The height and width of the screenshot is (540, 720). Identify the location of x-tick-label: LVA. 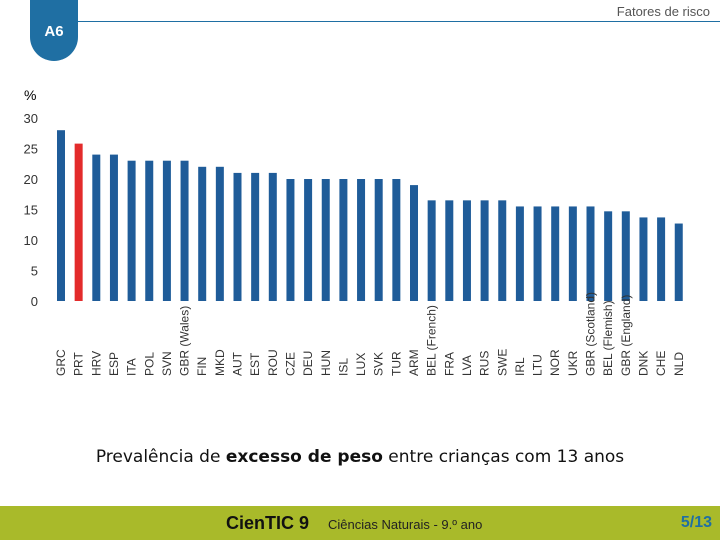
(467, 365).